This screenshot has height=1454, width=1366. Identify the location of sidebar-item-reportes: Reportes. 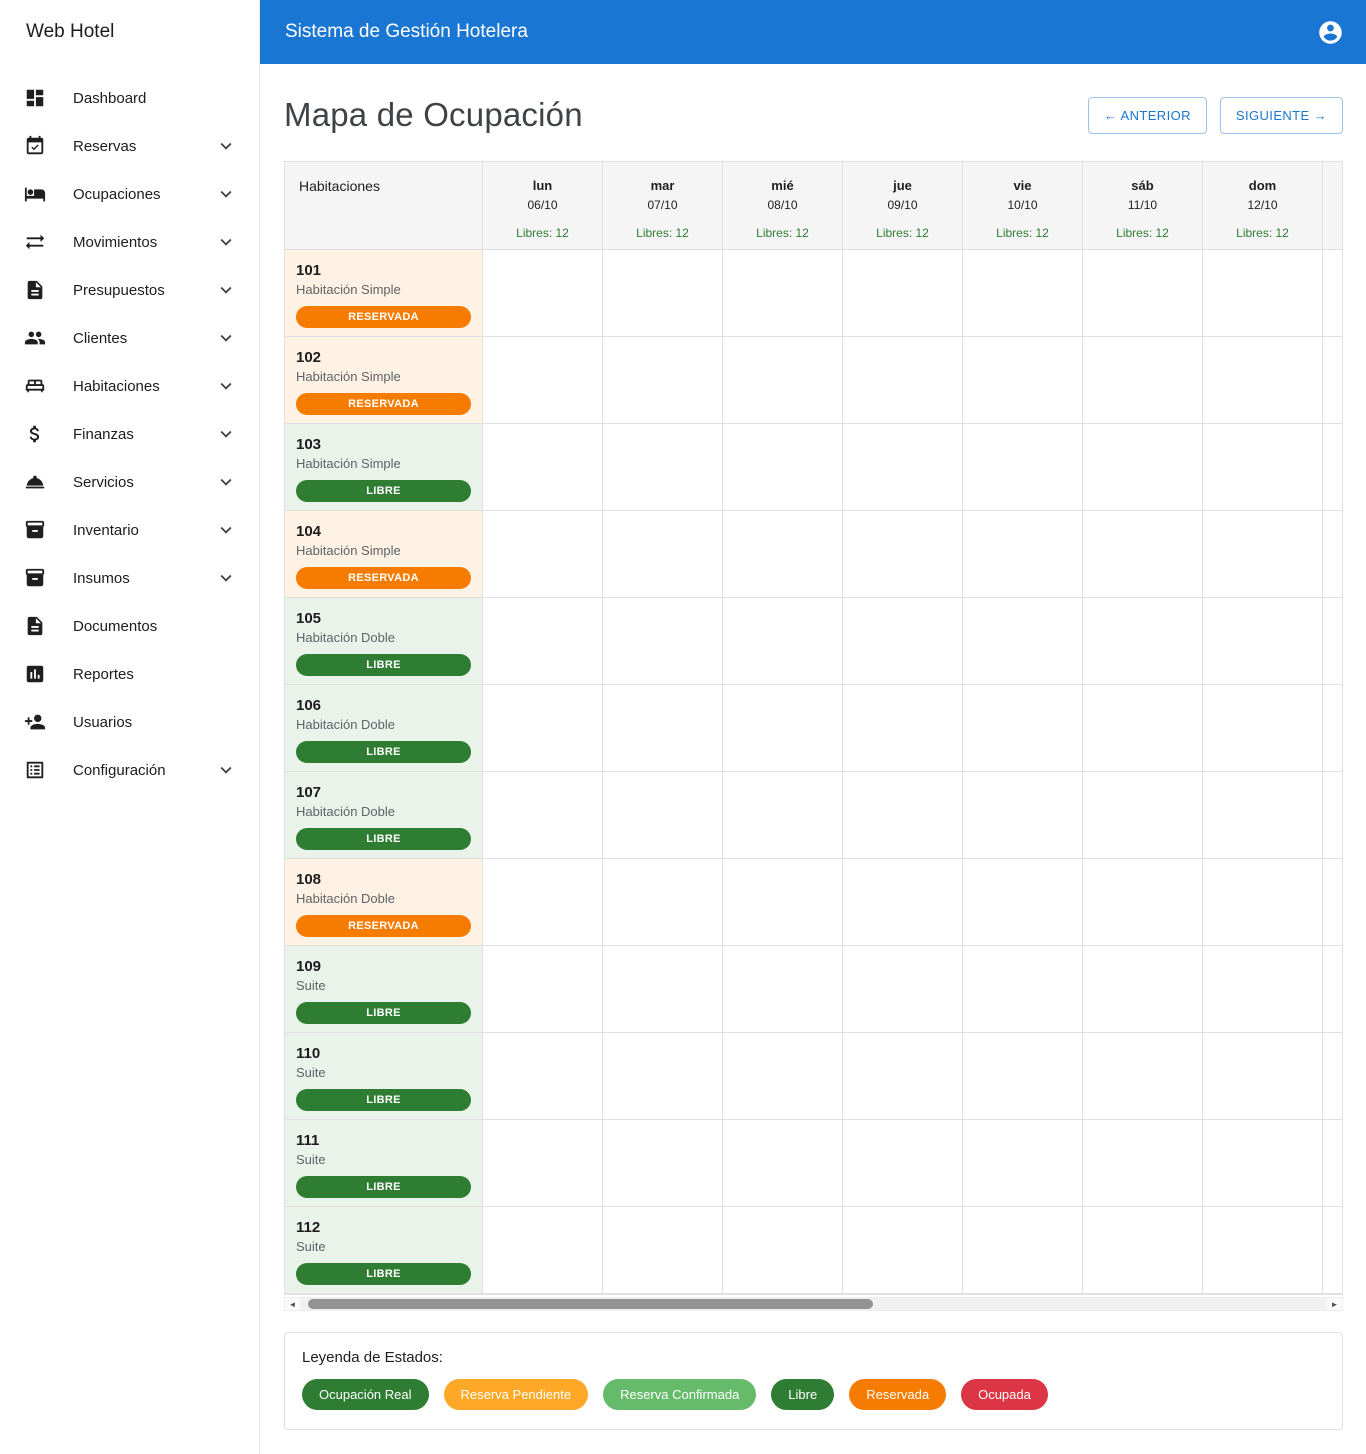
(129, 674).